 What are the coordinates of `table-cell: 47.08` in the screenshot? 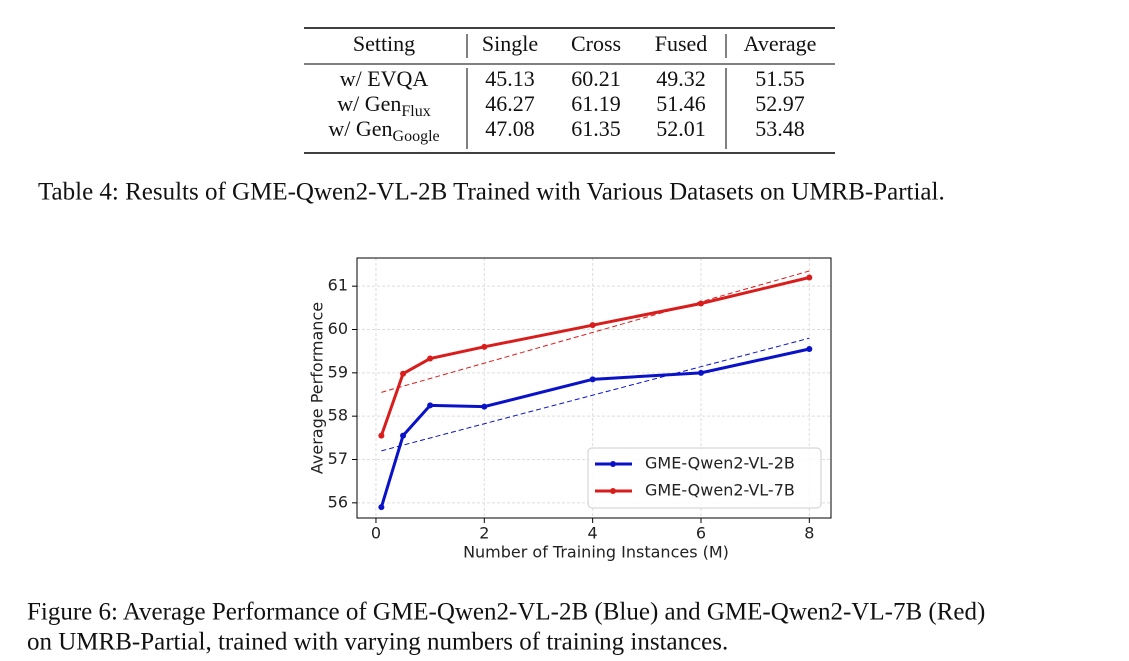 It's located at (510, 128).